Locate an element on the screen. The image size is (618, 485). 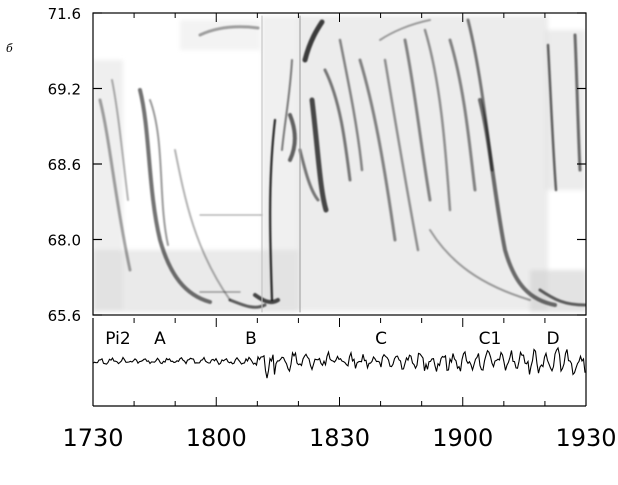
annotation-label: C is located at coordinates (381, 339).